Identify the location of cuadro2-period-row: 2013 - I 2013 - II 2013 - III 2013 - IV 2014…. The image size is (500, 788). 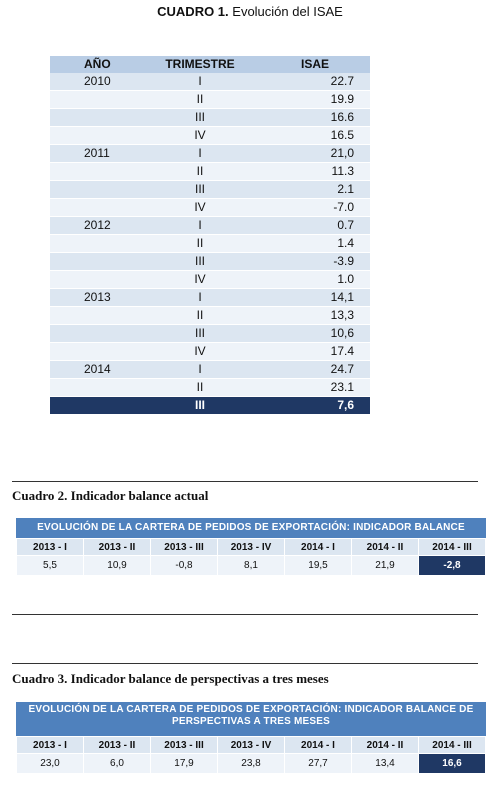
(251, 547).